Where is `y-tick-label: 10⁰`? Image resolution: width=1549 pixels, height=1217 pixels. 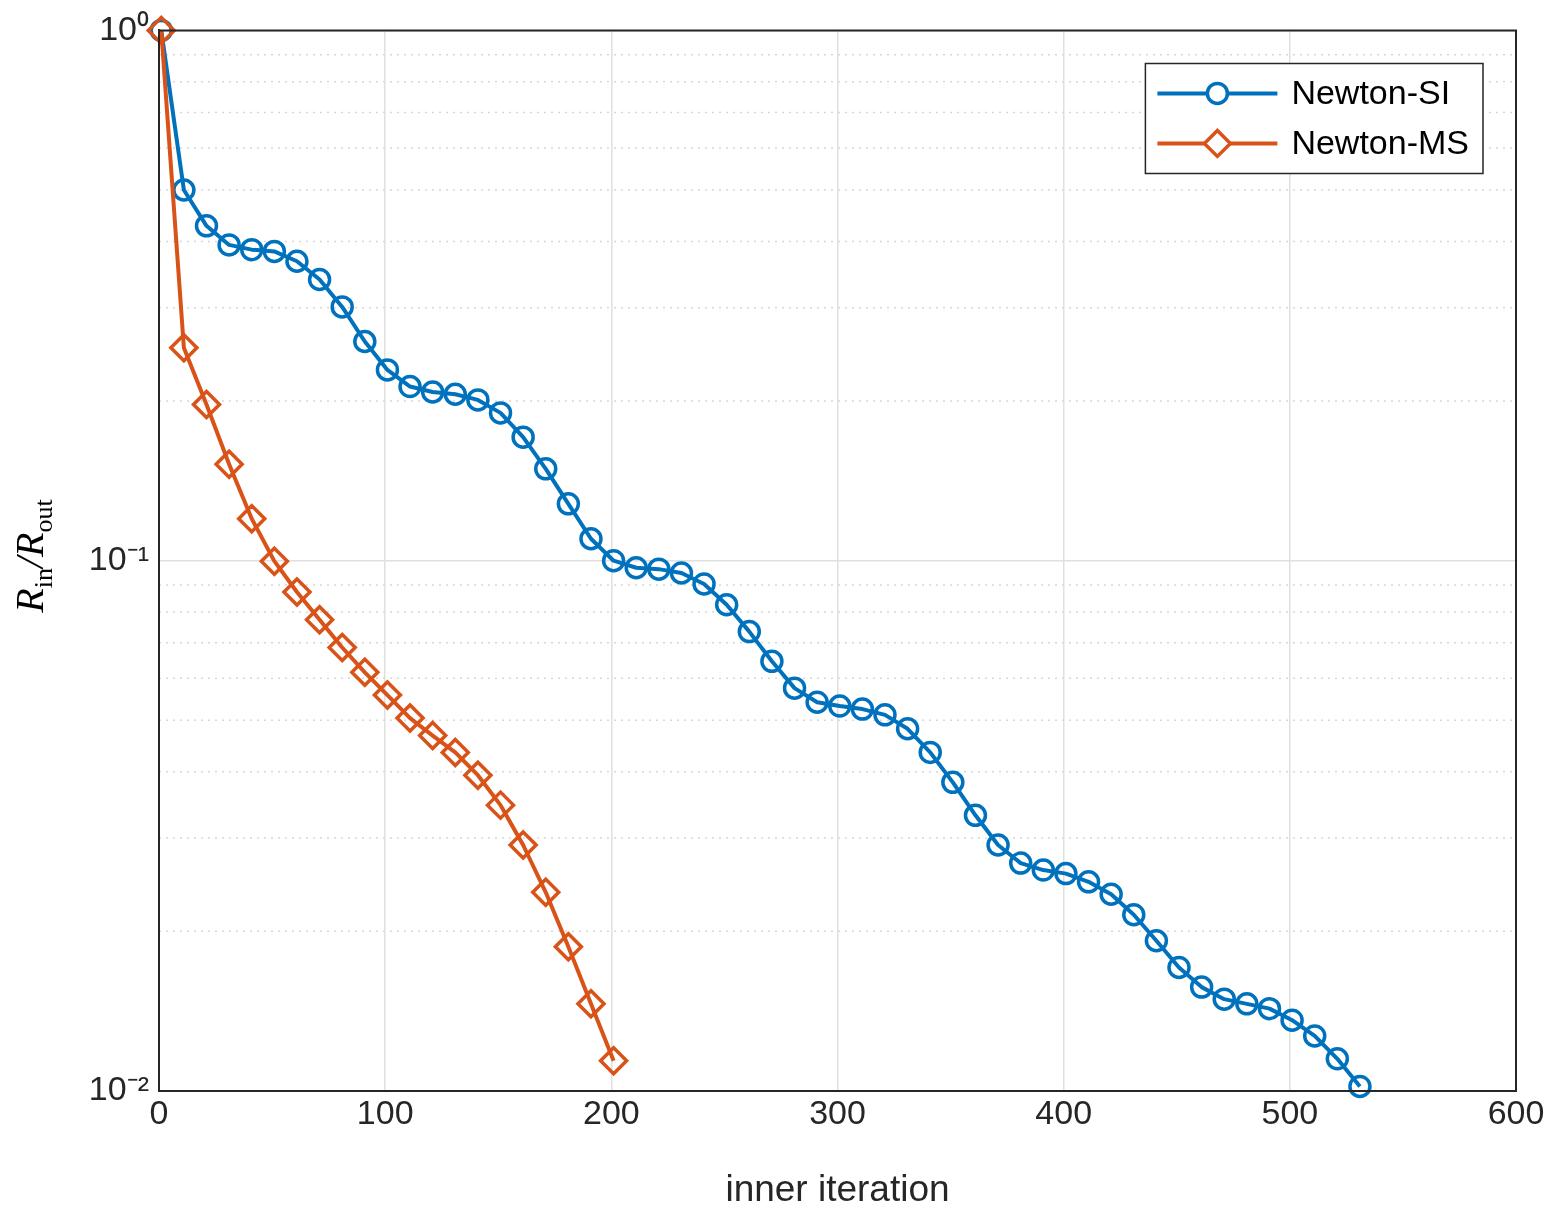 y-tick-label: 10⁰ is located at coordinates (124, 27).